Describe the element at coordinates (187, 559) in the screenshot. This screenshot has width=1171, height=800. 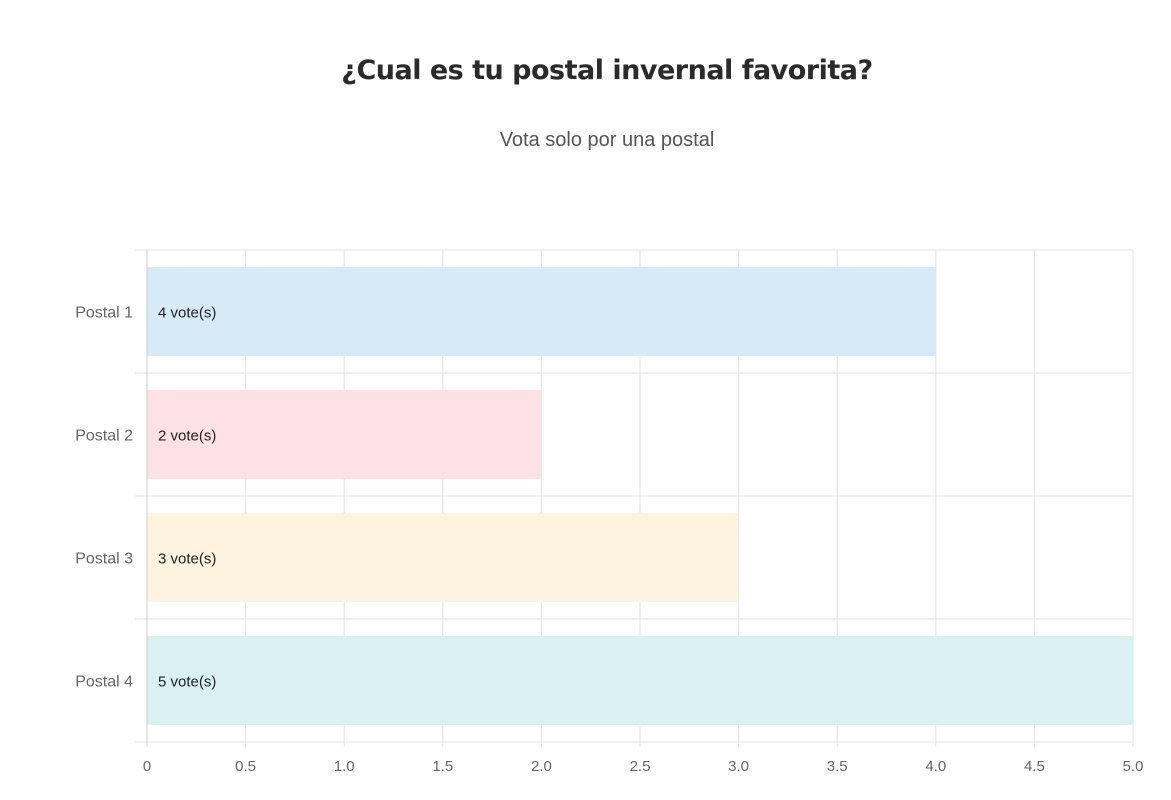
I see `bar-data-label: 3 vote(s)` at that location.